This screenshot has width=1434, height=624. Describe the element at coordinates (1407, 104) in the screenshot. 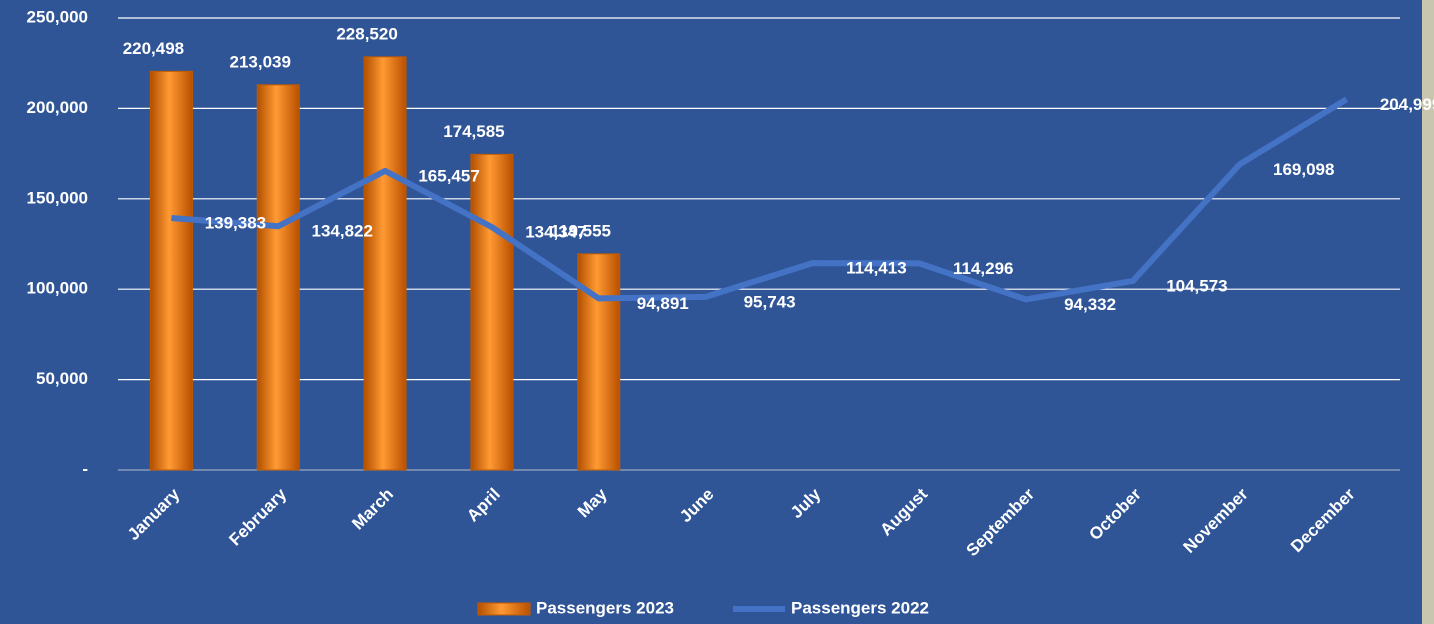

I see `line-value-label: 204,999` at that location.